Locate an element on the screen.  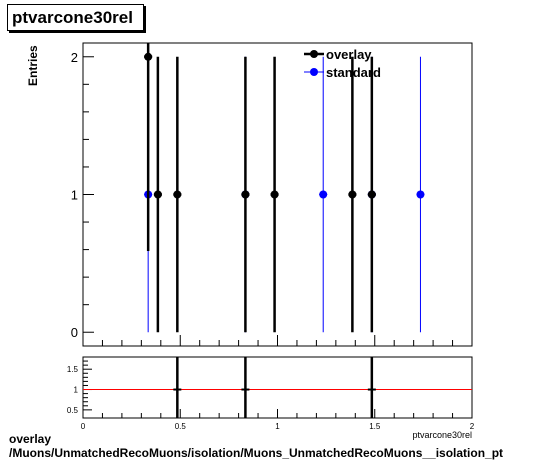
ratio-x-tick-label: 1 is located at coordinates (277, 426).